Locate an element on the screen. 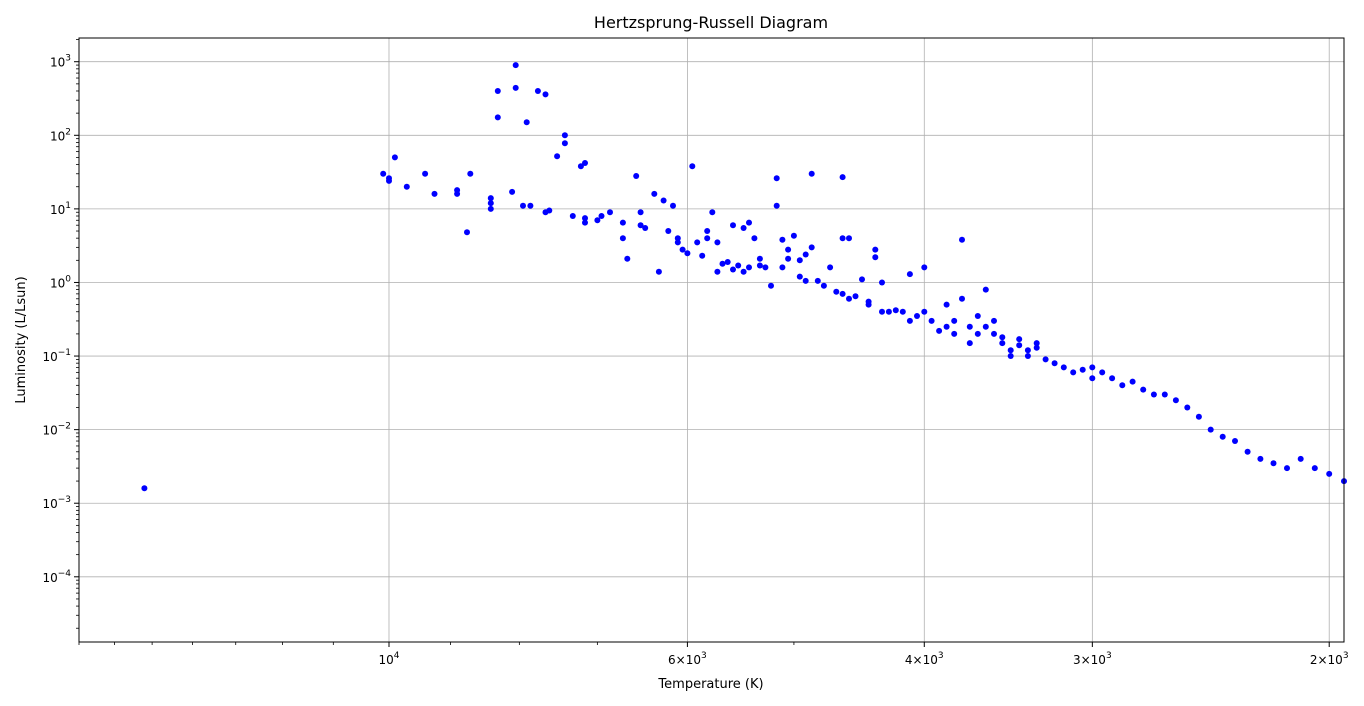 The width and height of the screenshot is (1364, 706). x-axis-label: Temperature (K) is located at coordinates (710, 684).